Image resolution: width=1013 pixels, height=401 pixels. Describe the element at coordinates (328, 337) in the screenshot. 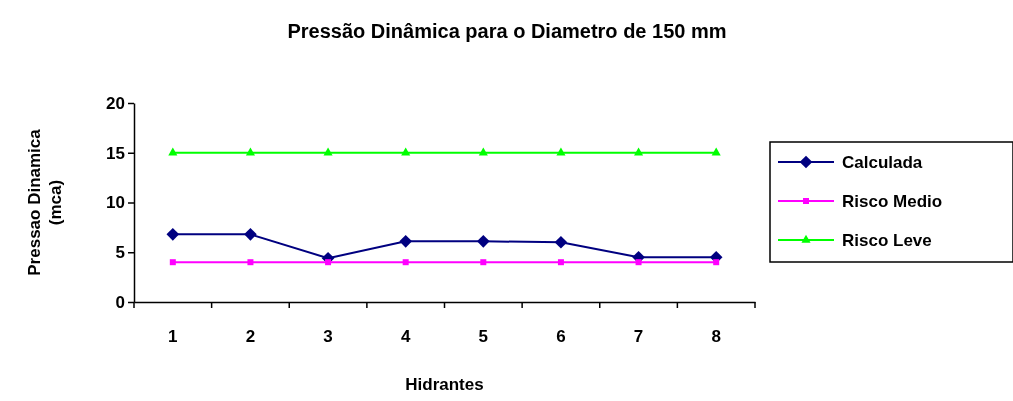

I see `x-tick-label: 3` at that location.